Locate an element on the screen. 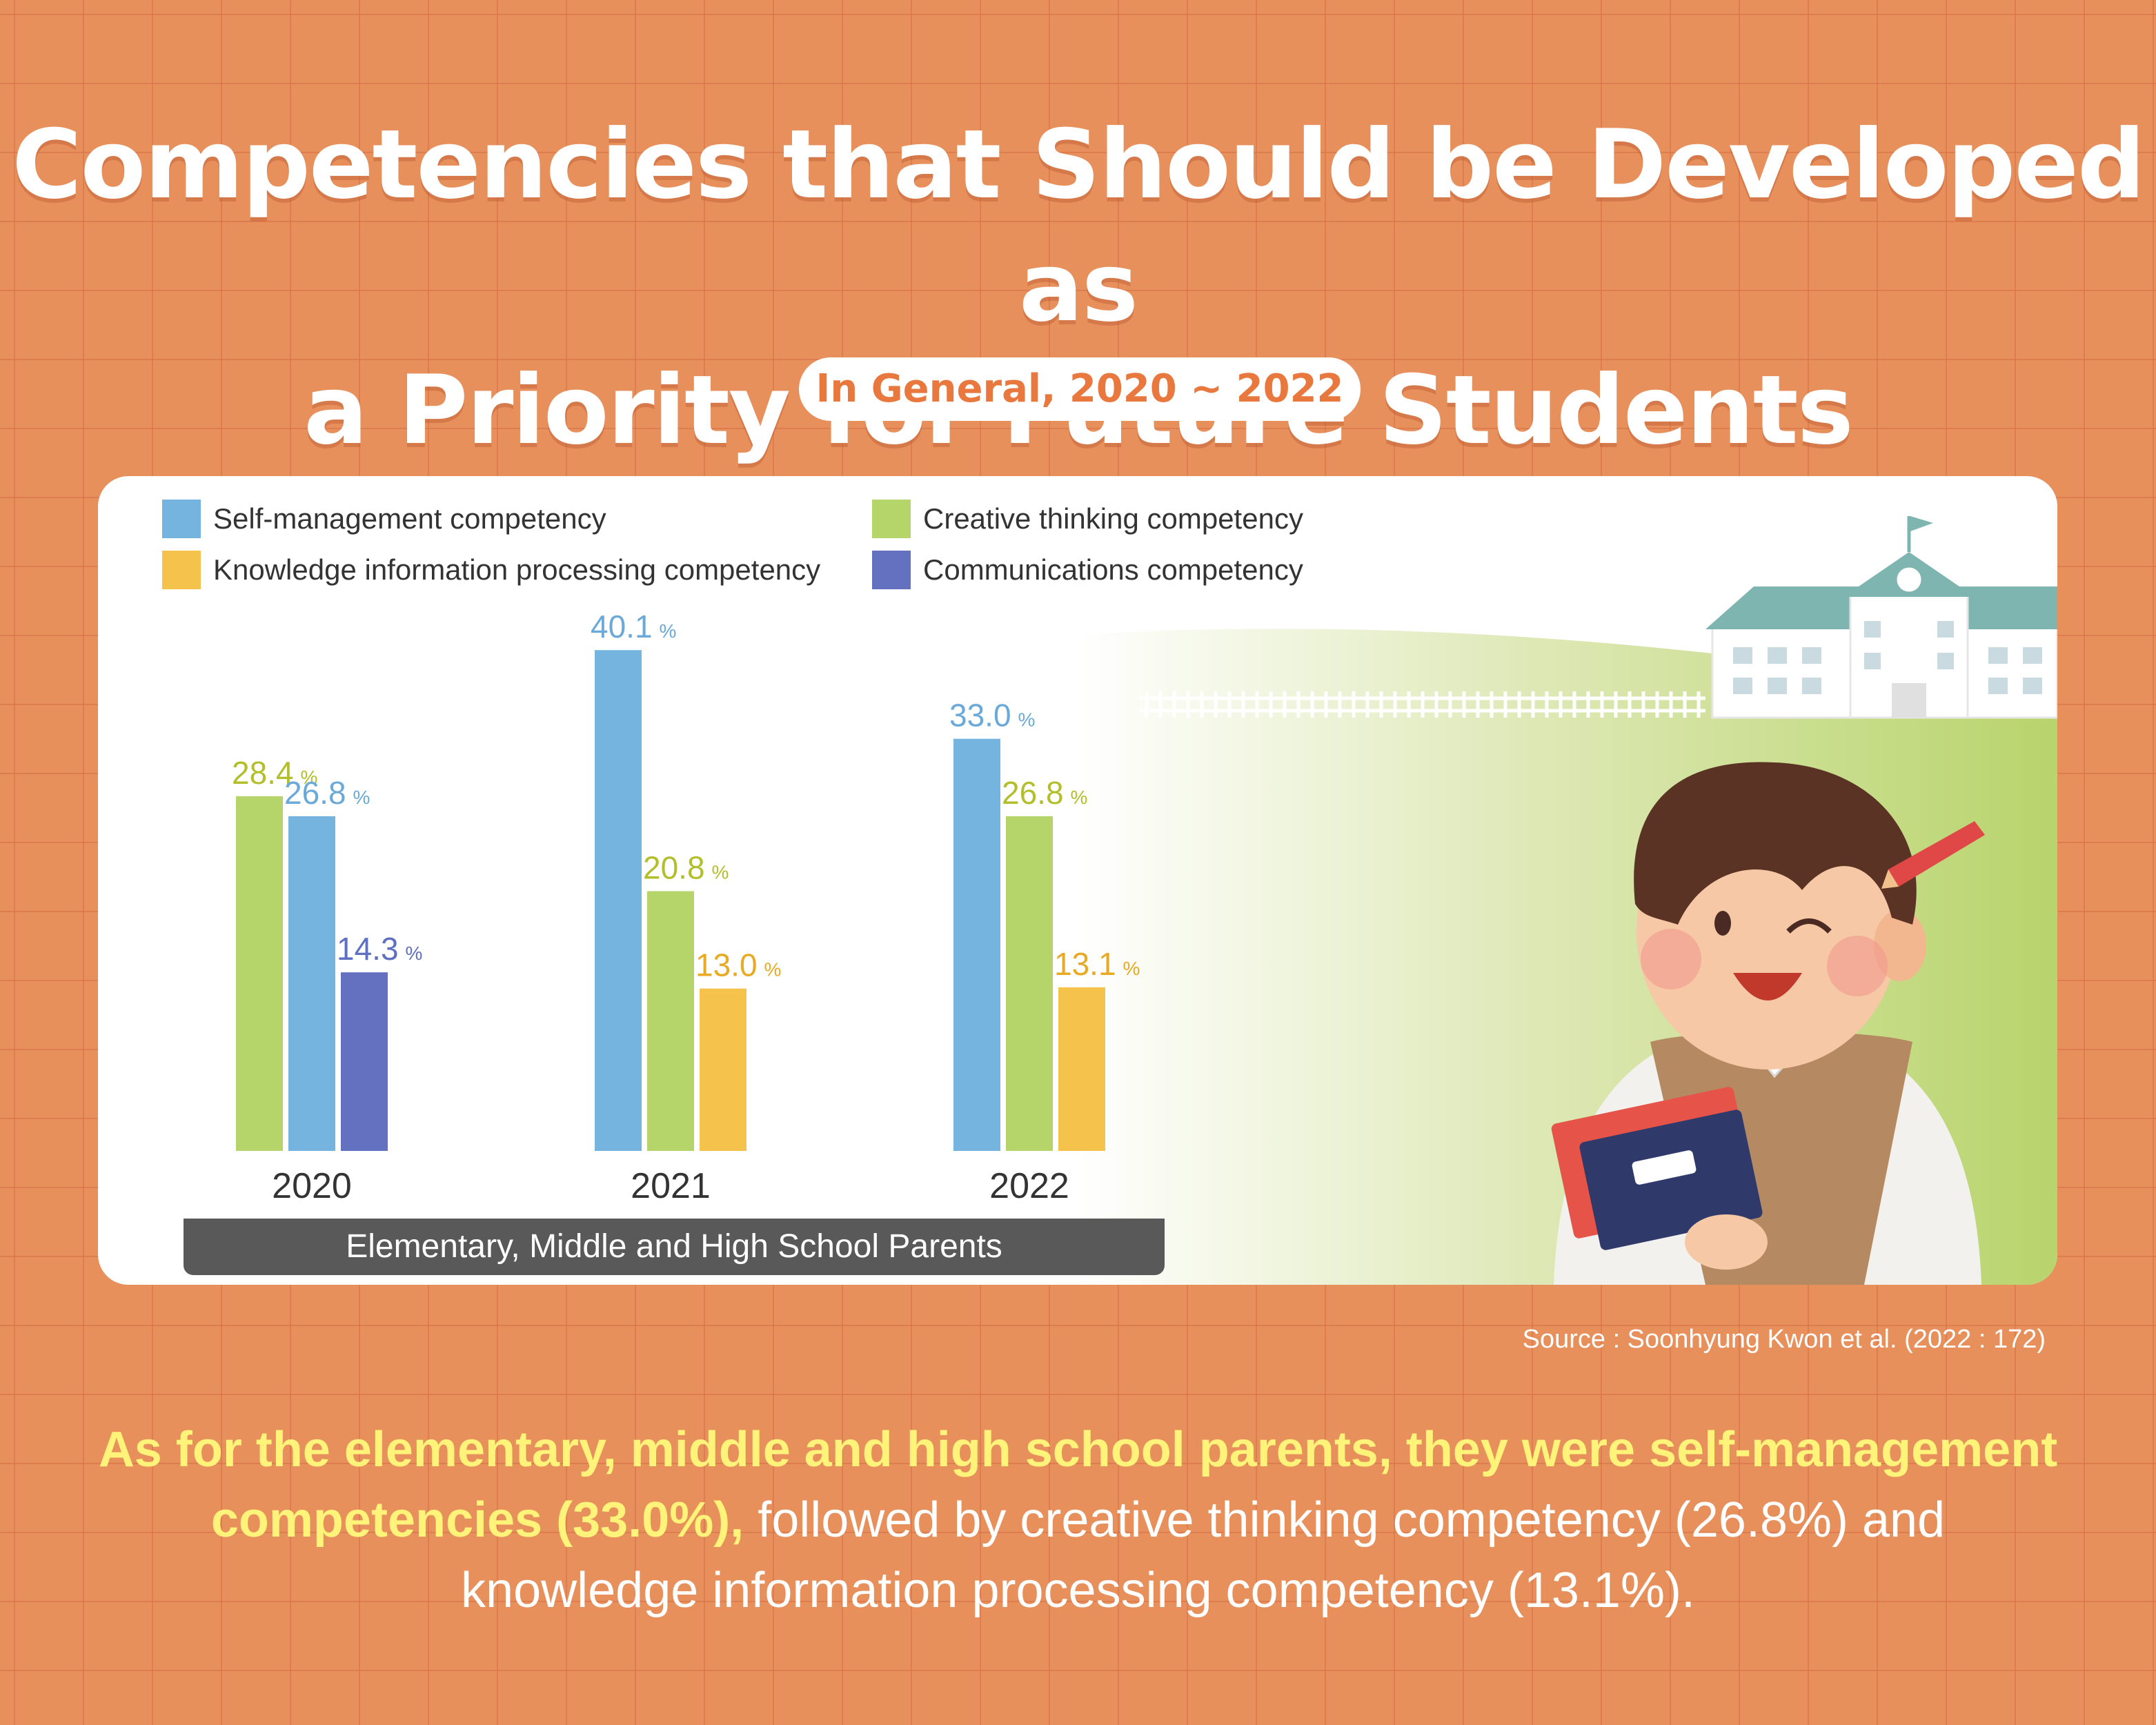 The width and height of the screenshot is (2156, 1725). data-label-2020-2: 14.3% is located at coordinates (379, 949).